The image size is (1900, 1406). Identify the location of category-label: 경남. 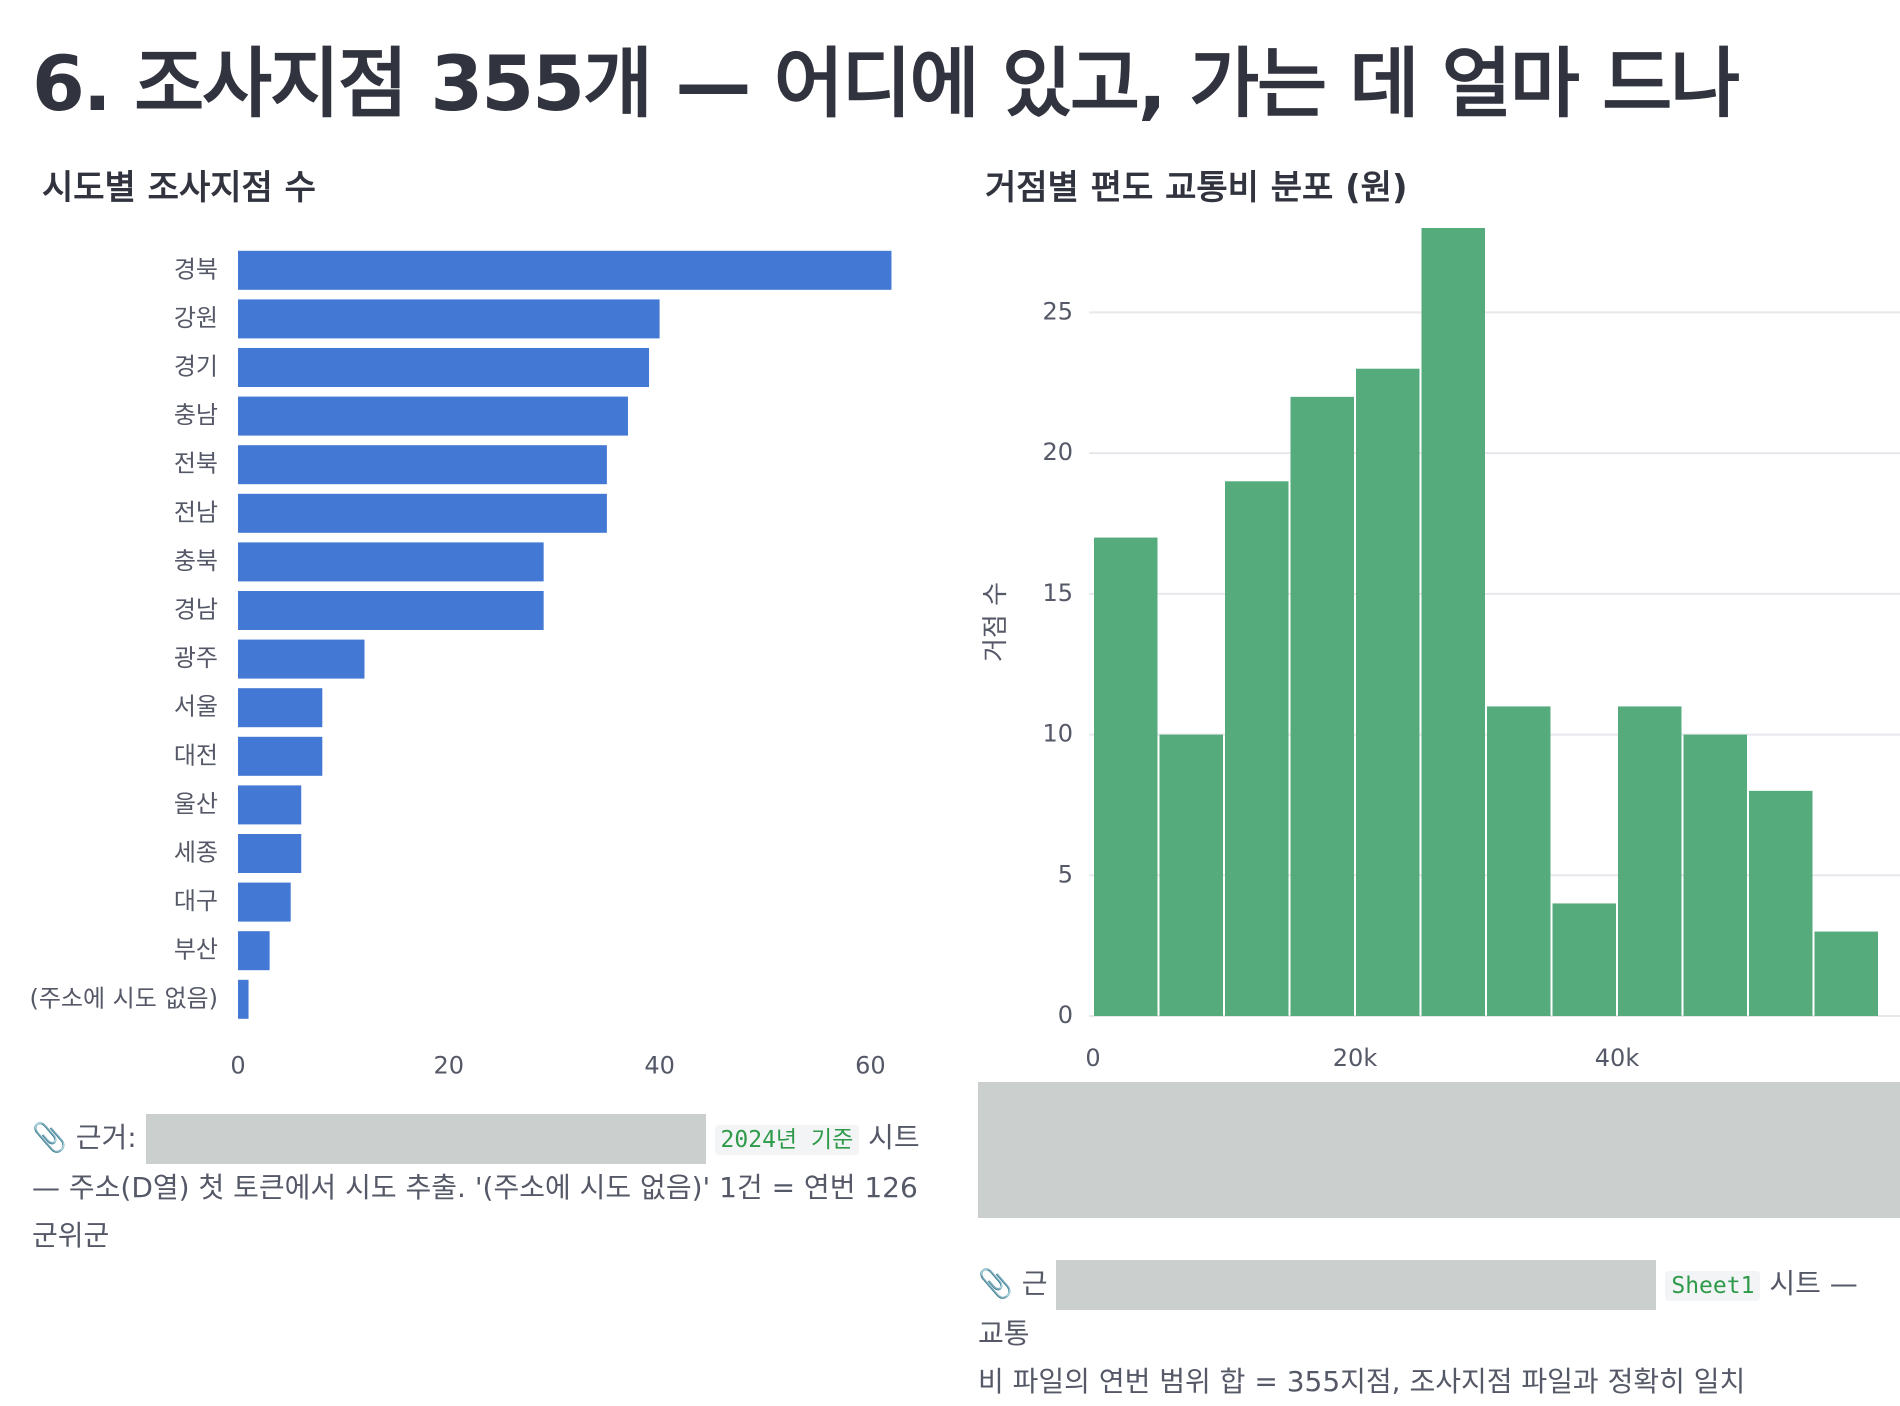
(196, 610).